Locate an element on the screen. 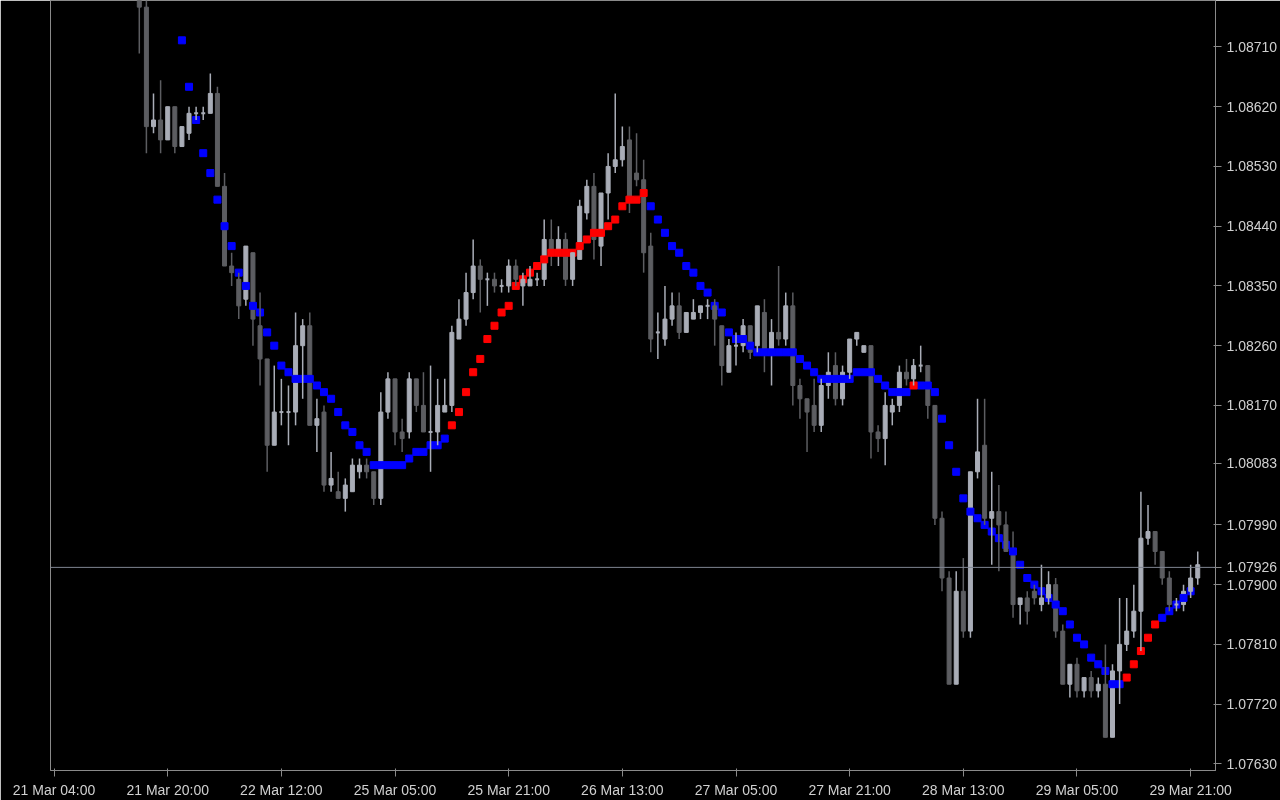 This screenshot has height=800, width=1280. x-tick-label: 26 Mar 13:00 is located at coordinates (622, 789).